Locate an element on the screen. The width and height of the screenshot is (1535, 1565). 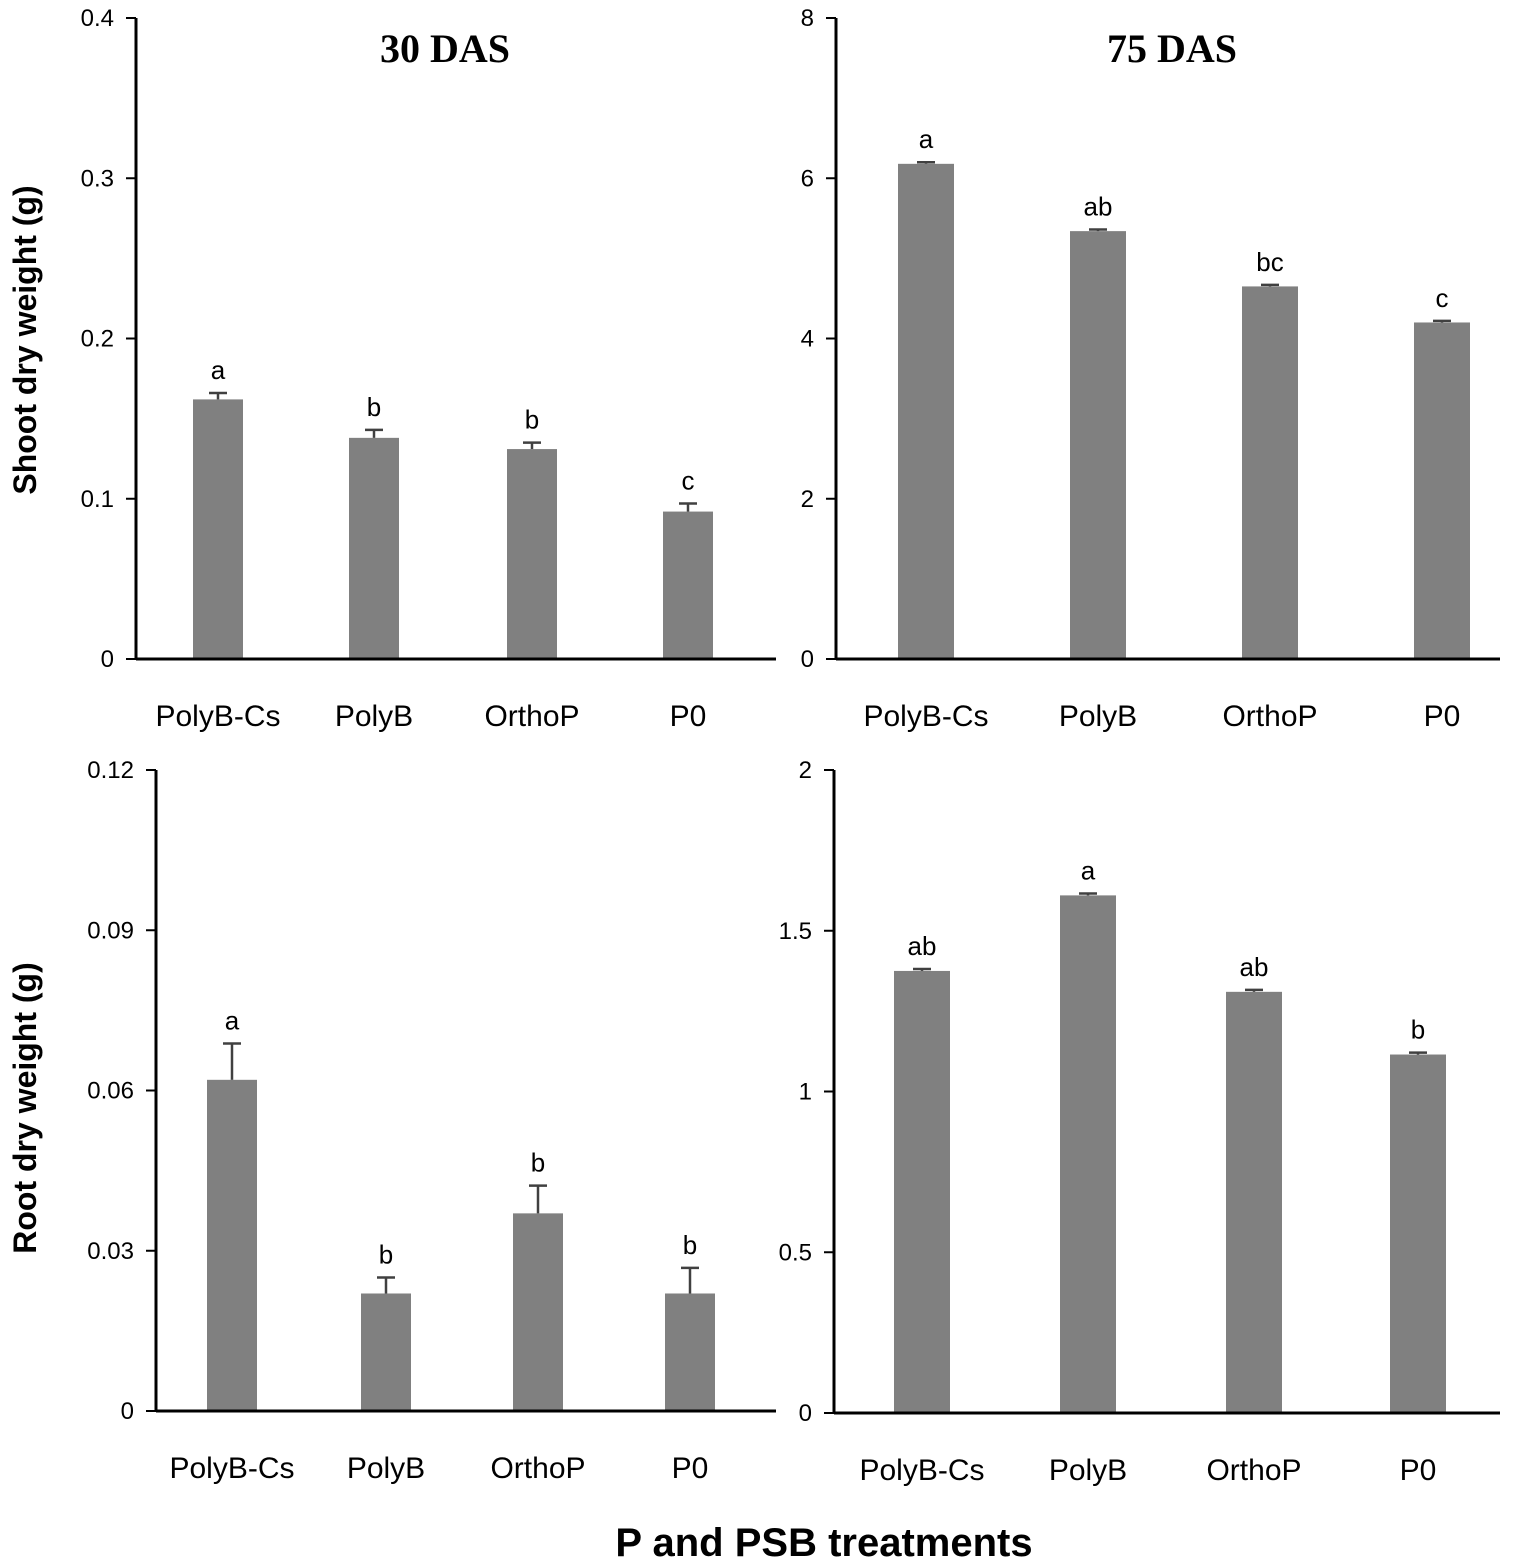
y-tick-label: 0.1 is located at coordinates (97, 499).